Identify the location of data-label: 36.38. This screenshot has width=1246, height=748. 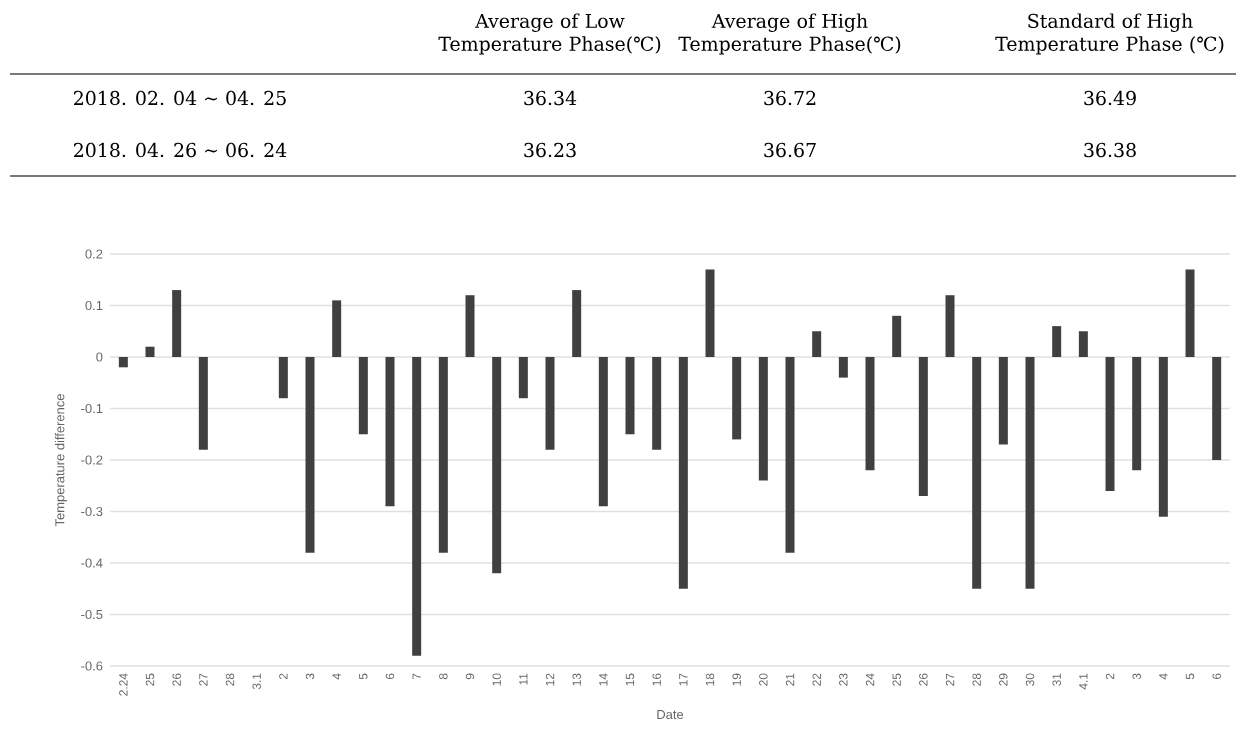
(1110, 150).